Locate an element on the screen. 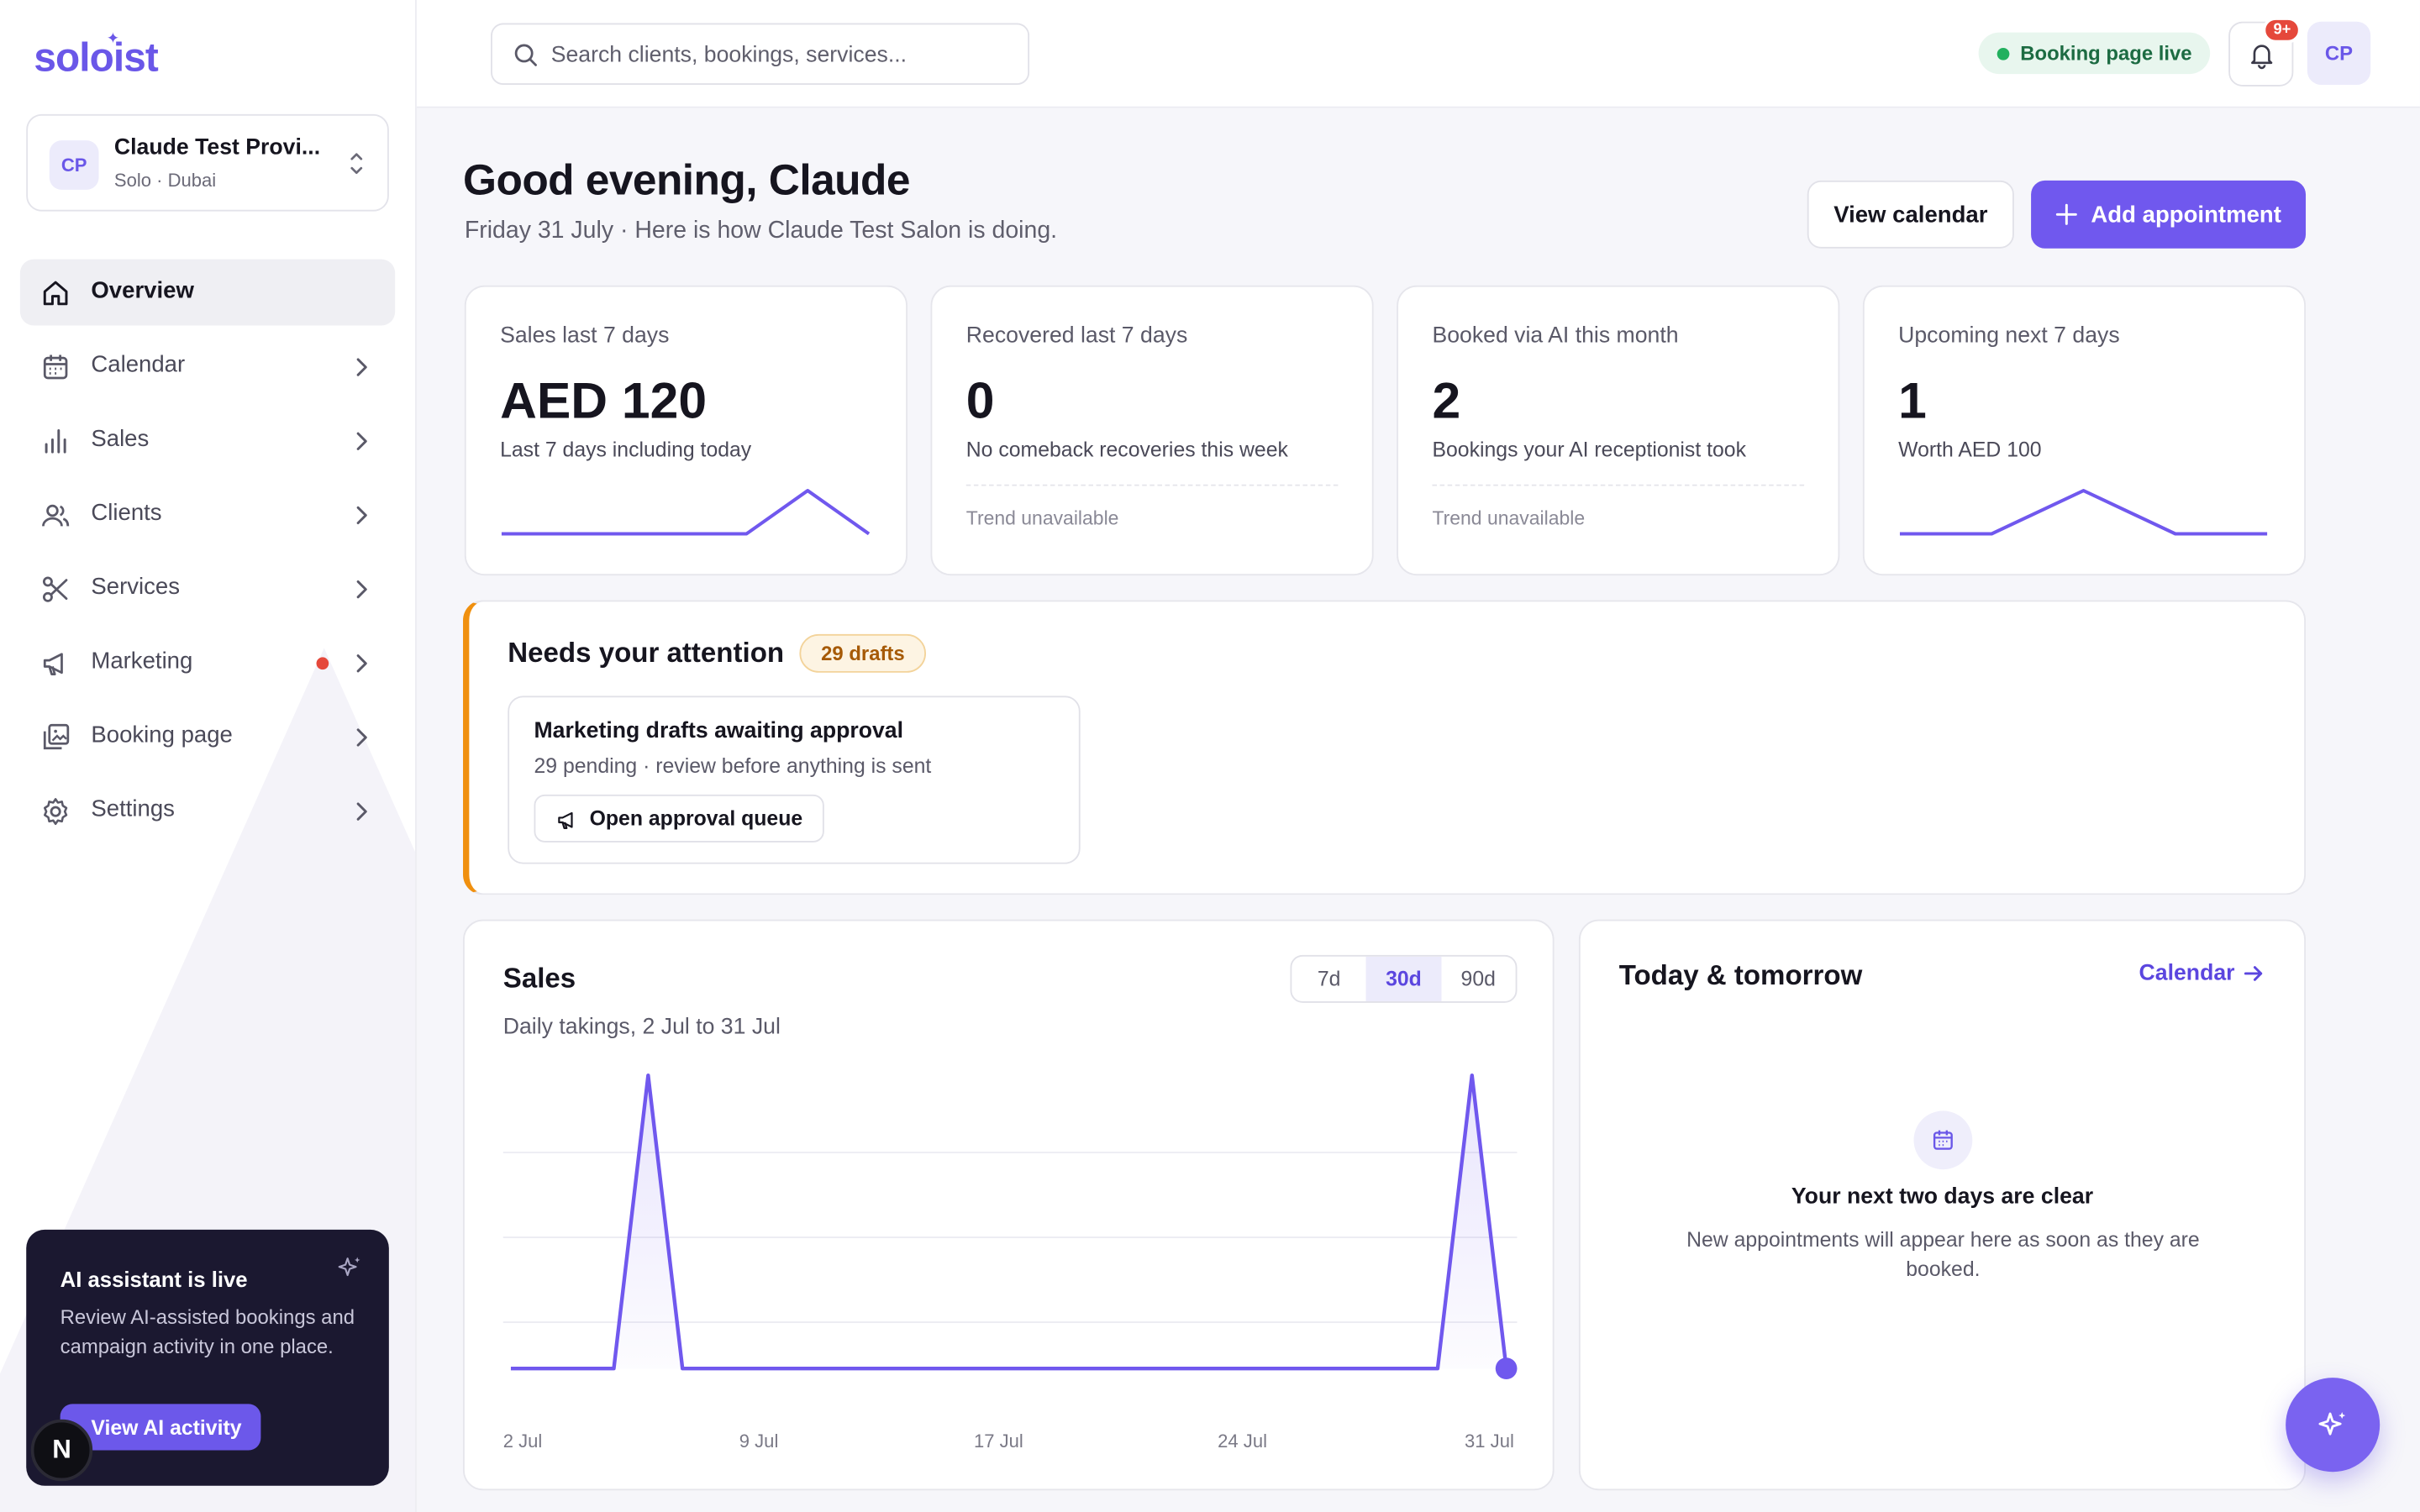  add-appointment-button: Add appointment is located at coordinates (2169, 214).